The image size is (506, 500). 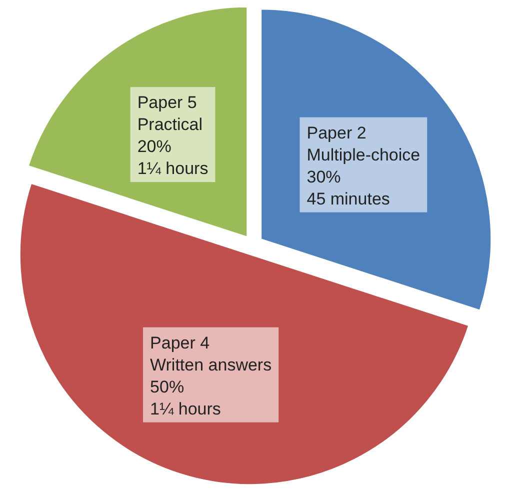 I want to click on slice-label: Paper 5 Practical, so click(x=170, y=113).